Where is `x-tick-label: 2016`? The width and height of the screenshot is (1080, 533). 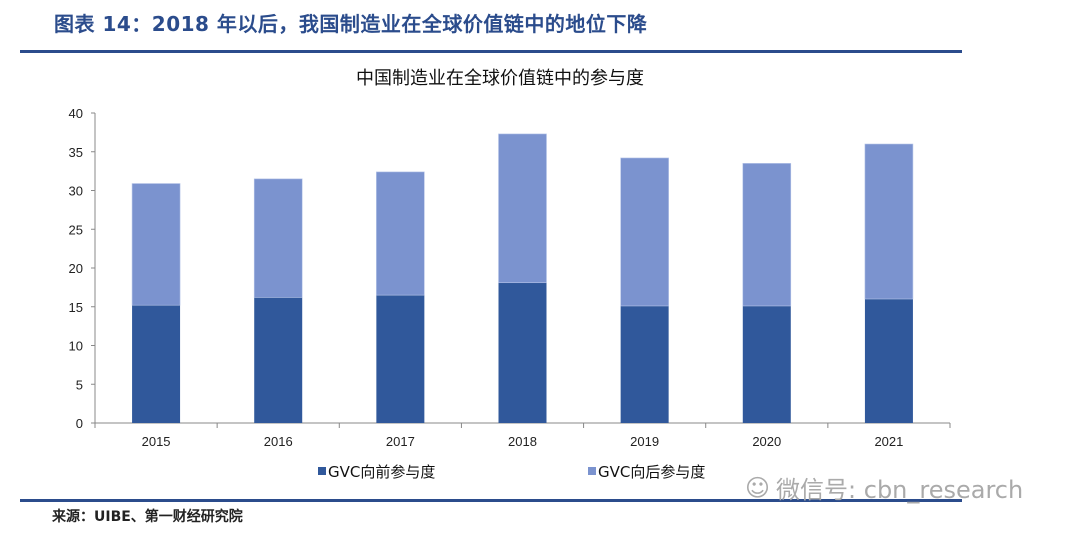
x-tick-label: 2016 is located at coordinates (278, 441).